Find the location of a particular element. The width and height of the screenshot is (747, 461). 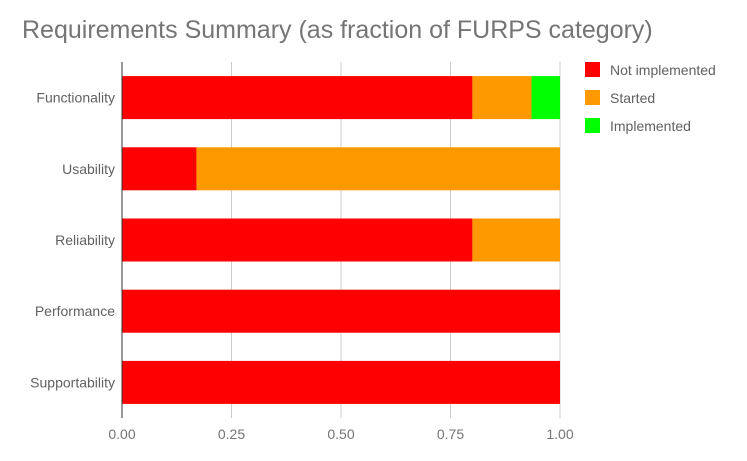

x-tick-label: 0.00 is located at coordinates (121, 434).